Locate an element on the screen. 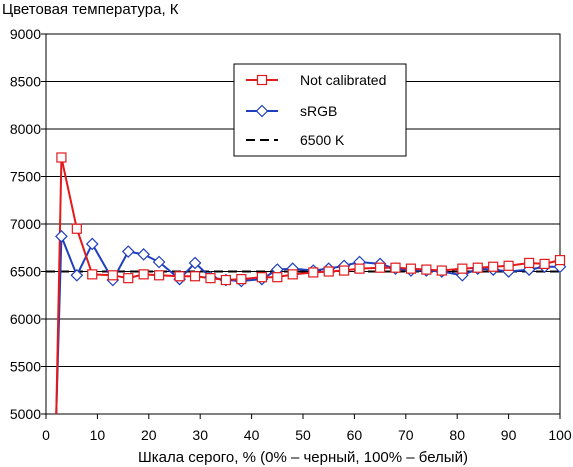 This screenshot has height=467, width=573. legend-marker-square is located at coordinates (262, 80).